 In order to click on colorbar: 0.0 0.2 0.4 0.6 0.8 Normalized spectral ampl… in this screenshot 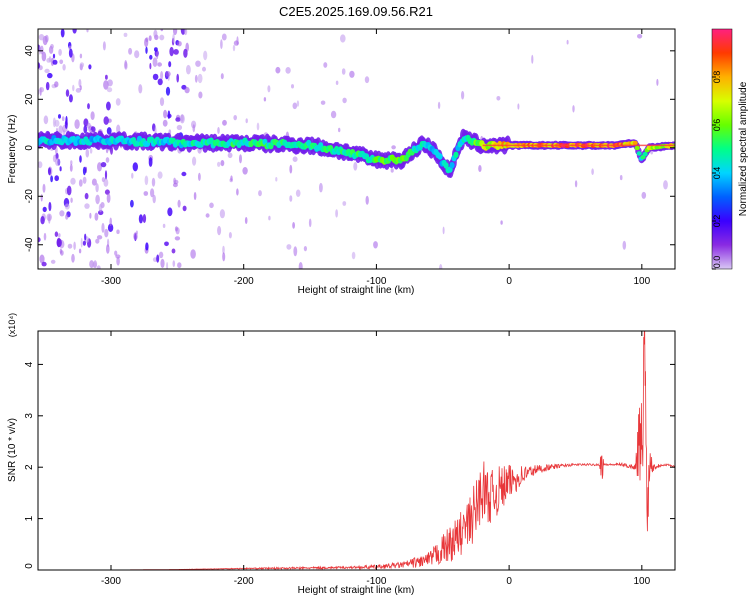, I will do `click(730, 149)`.